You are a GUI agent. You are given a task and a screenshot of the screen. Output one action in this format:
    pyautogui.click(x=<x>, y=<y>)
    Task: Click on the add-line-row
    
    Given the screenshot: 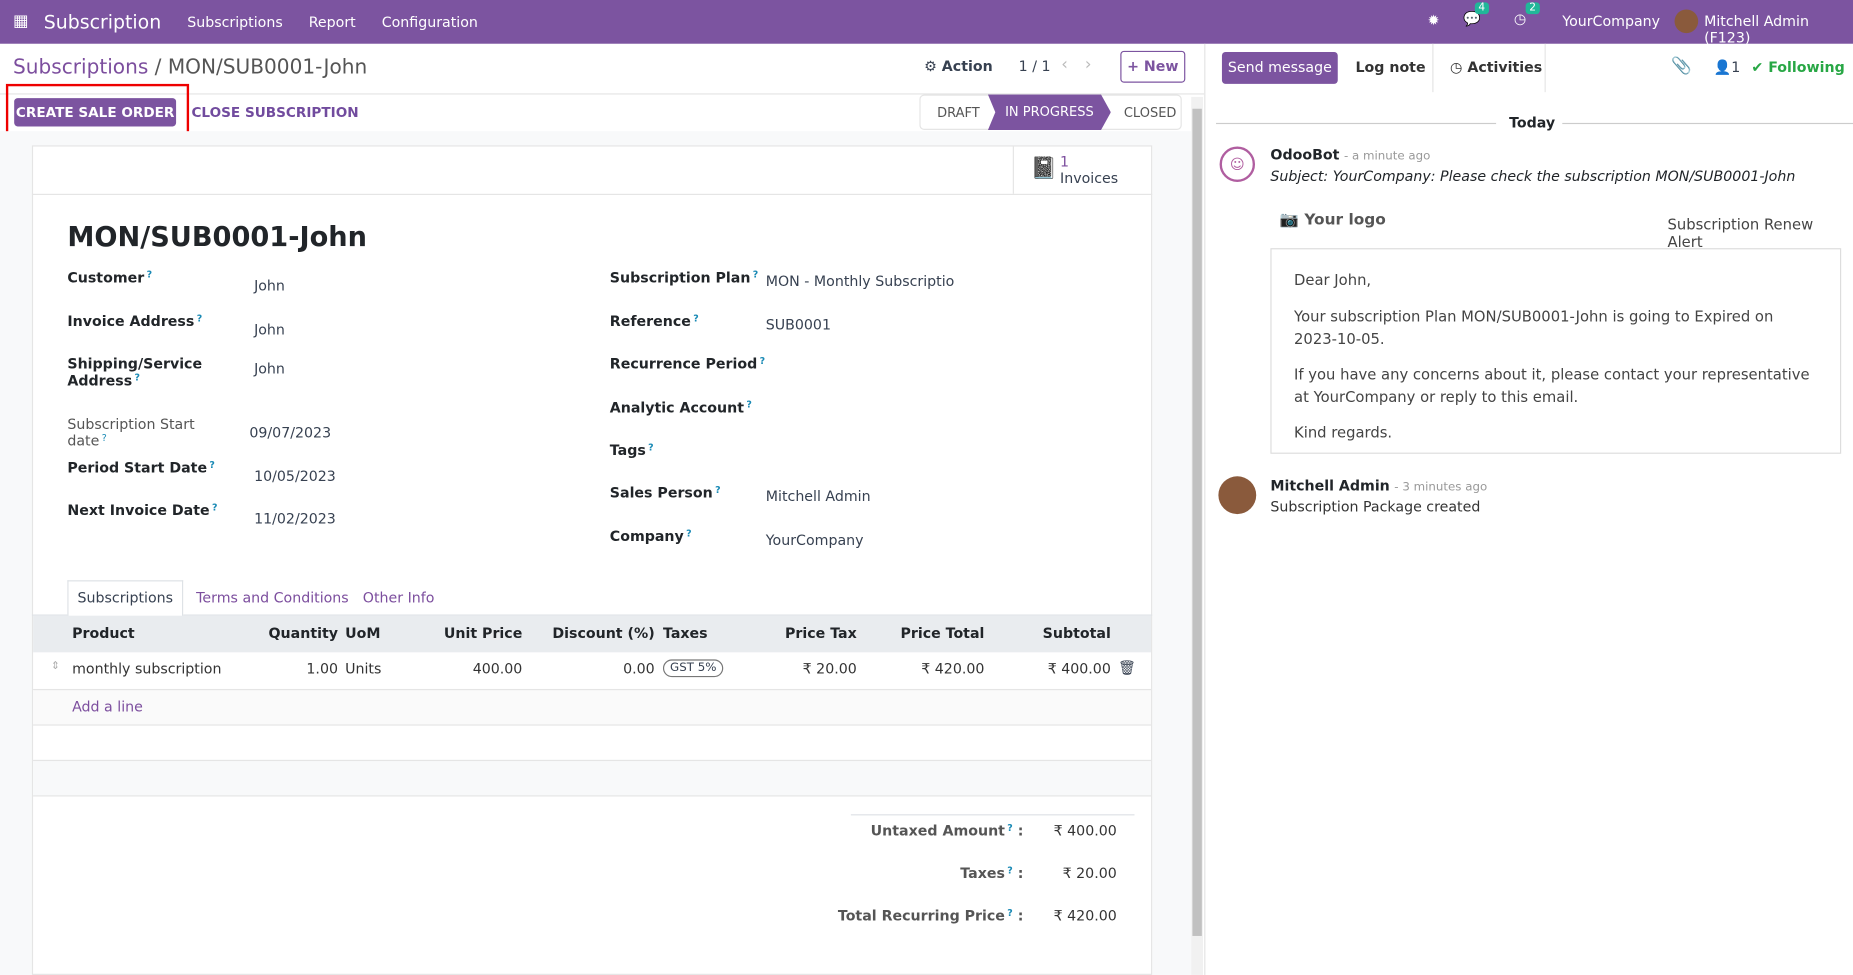 What is the action you would take?
    pyautogui.click(x=592, y=707)
    